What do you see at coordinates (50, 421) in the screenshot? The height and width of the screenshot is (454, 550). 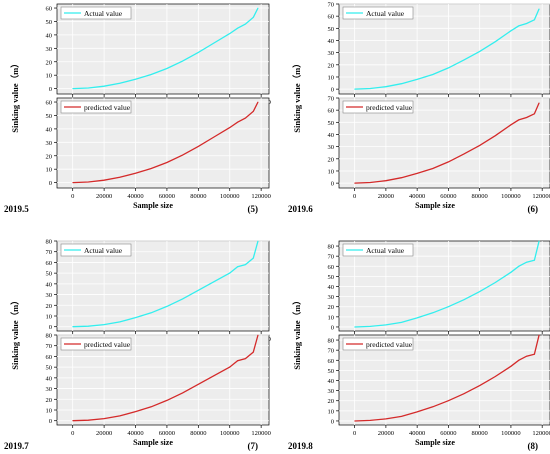 I see `y-tick-label: 0` at bounding box center [50, 421].